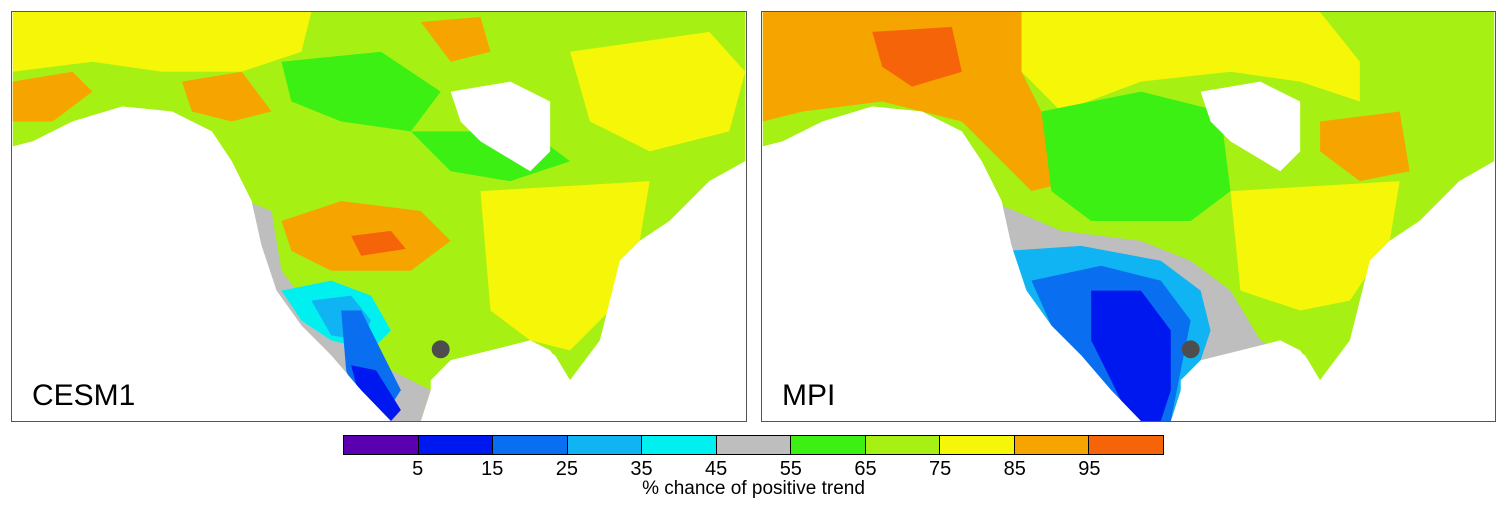 The image size is (1507, 510). What do you see at coordinates (84, 395) in the screenshot?
I see `panel-label-cesm1: CESM1` at bounding box center [84, 395].